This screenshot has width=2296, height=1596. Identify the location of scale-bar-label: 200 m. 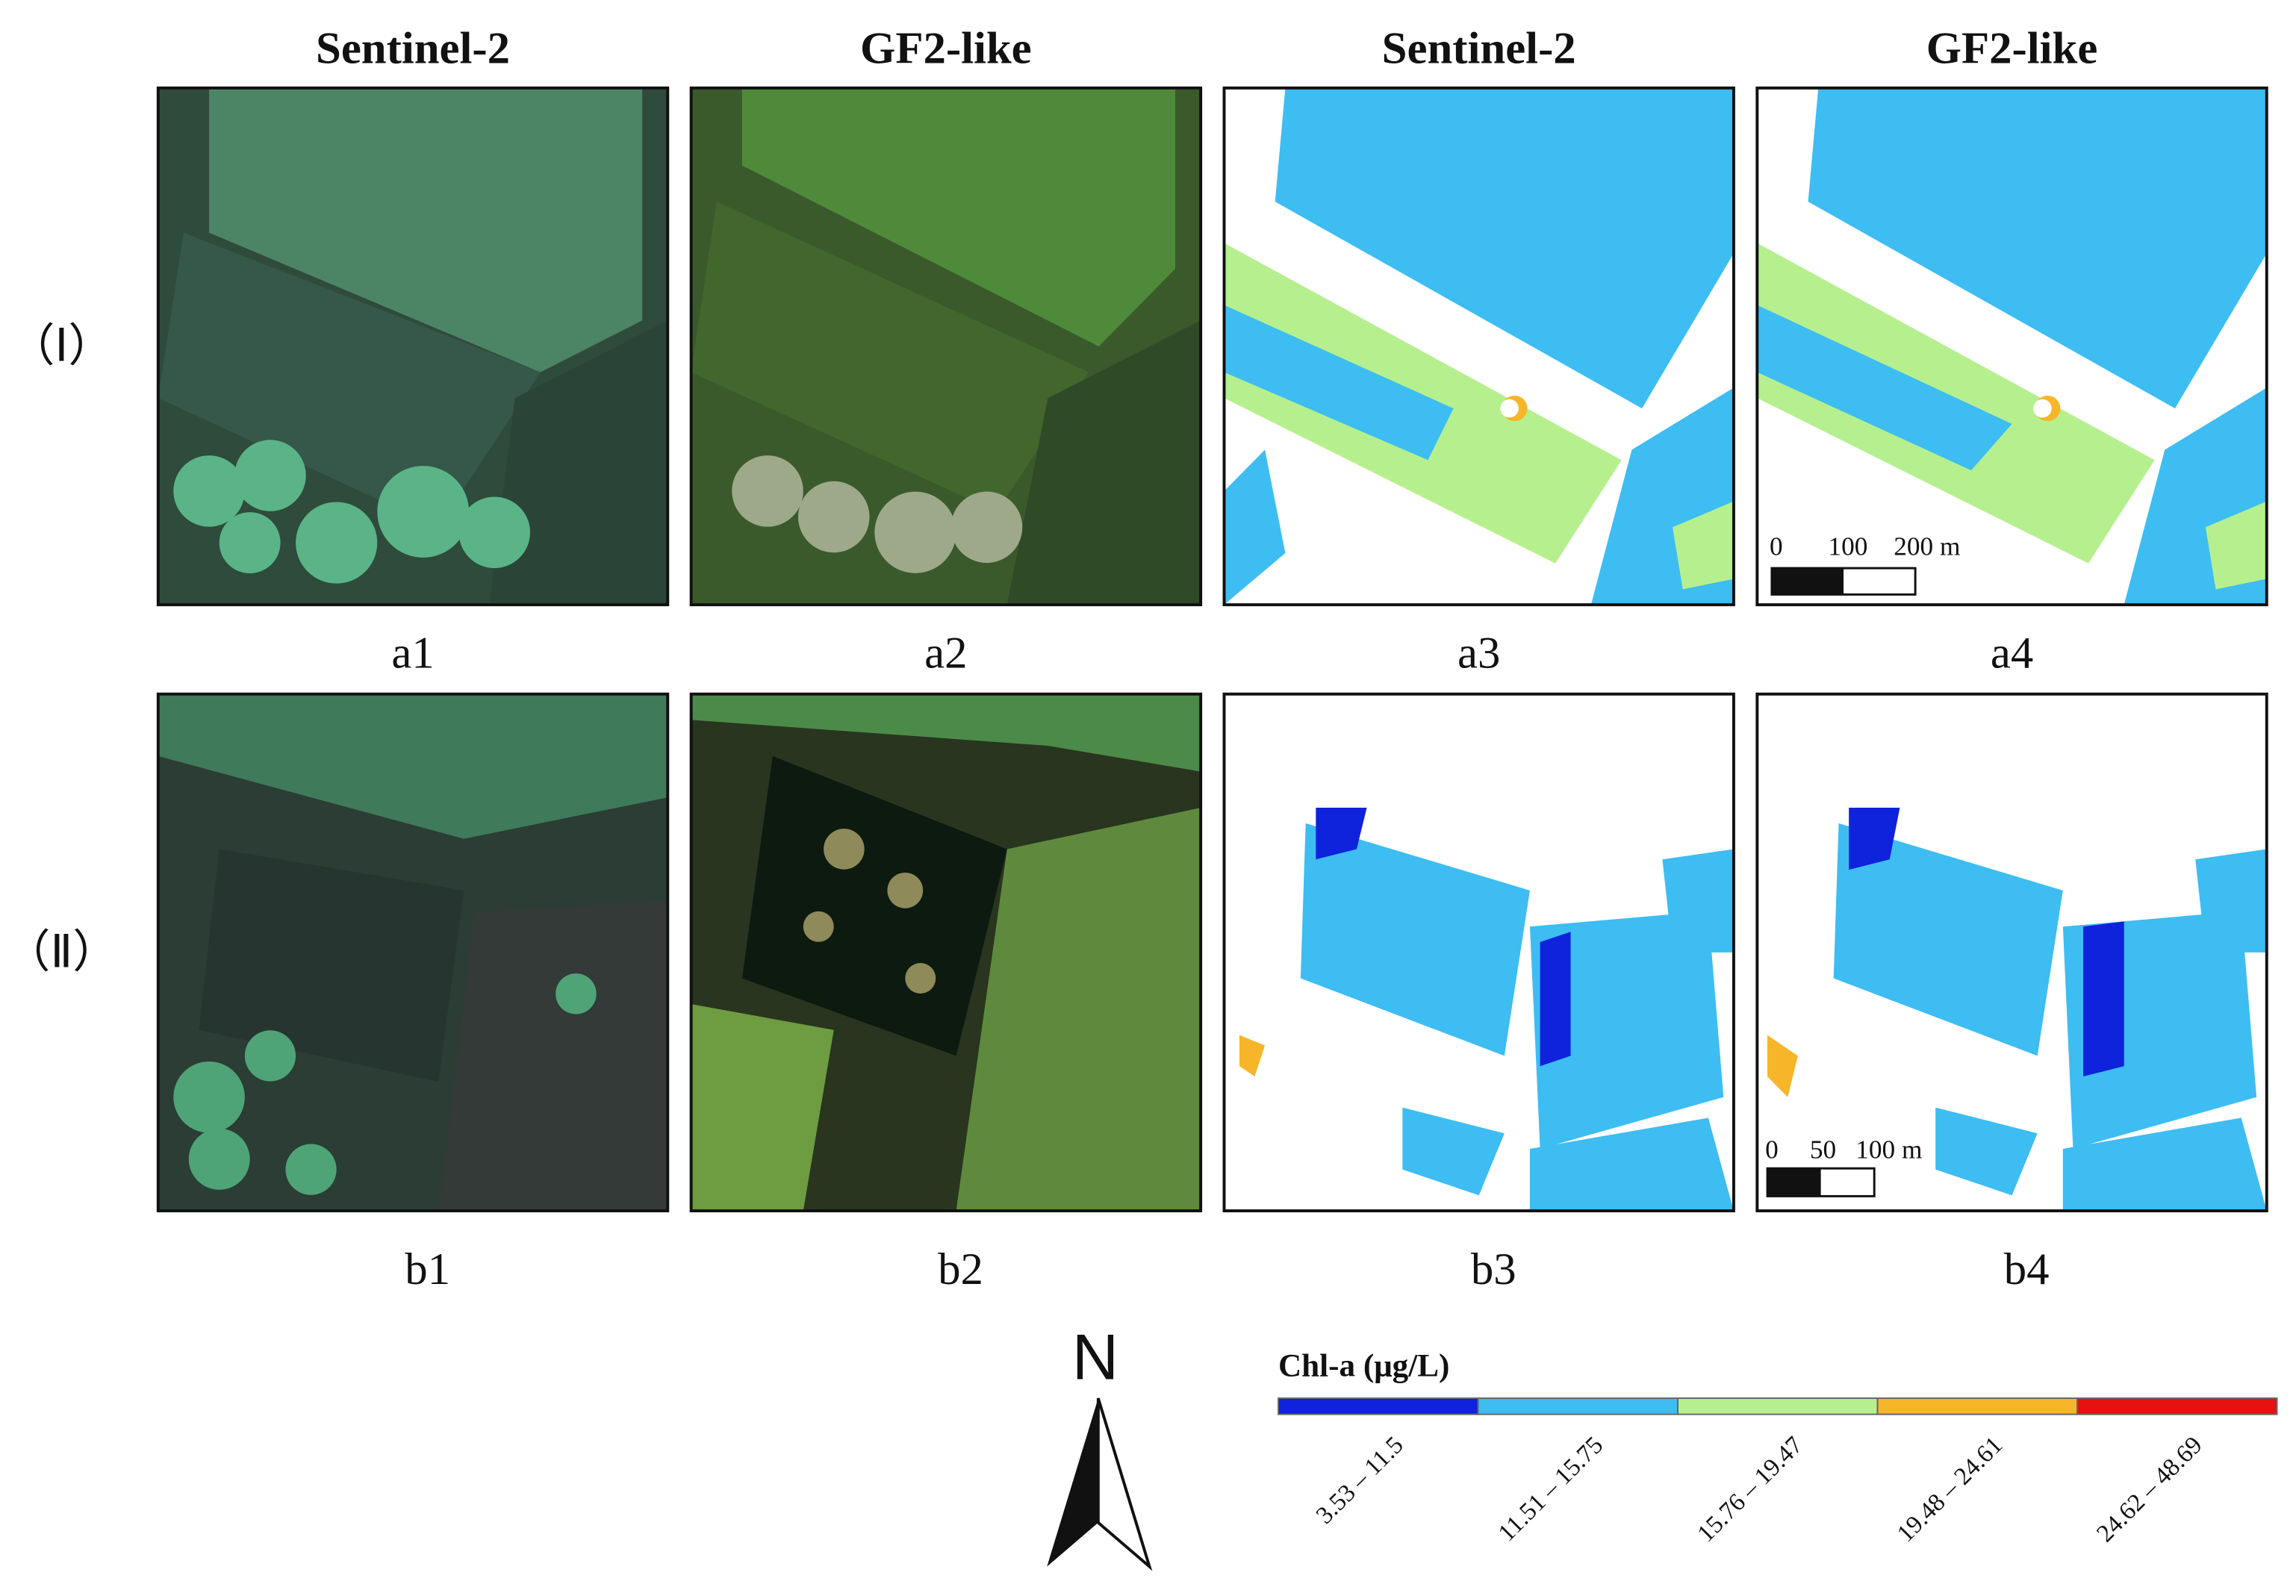
(1927, 546).